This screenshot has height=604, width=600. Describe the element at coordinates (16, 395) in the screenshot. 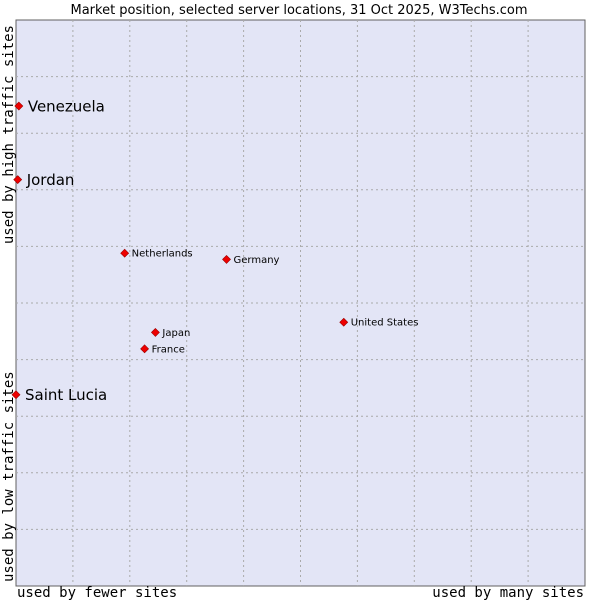

I see `marker-saint-lucia` at that location.